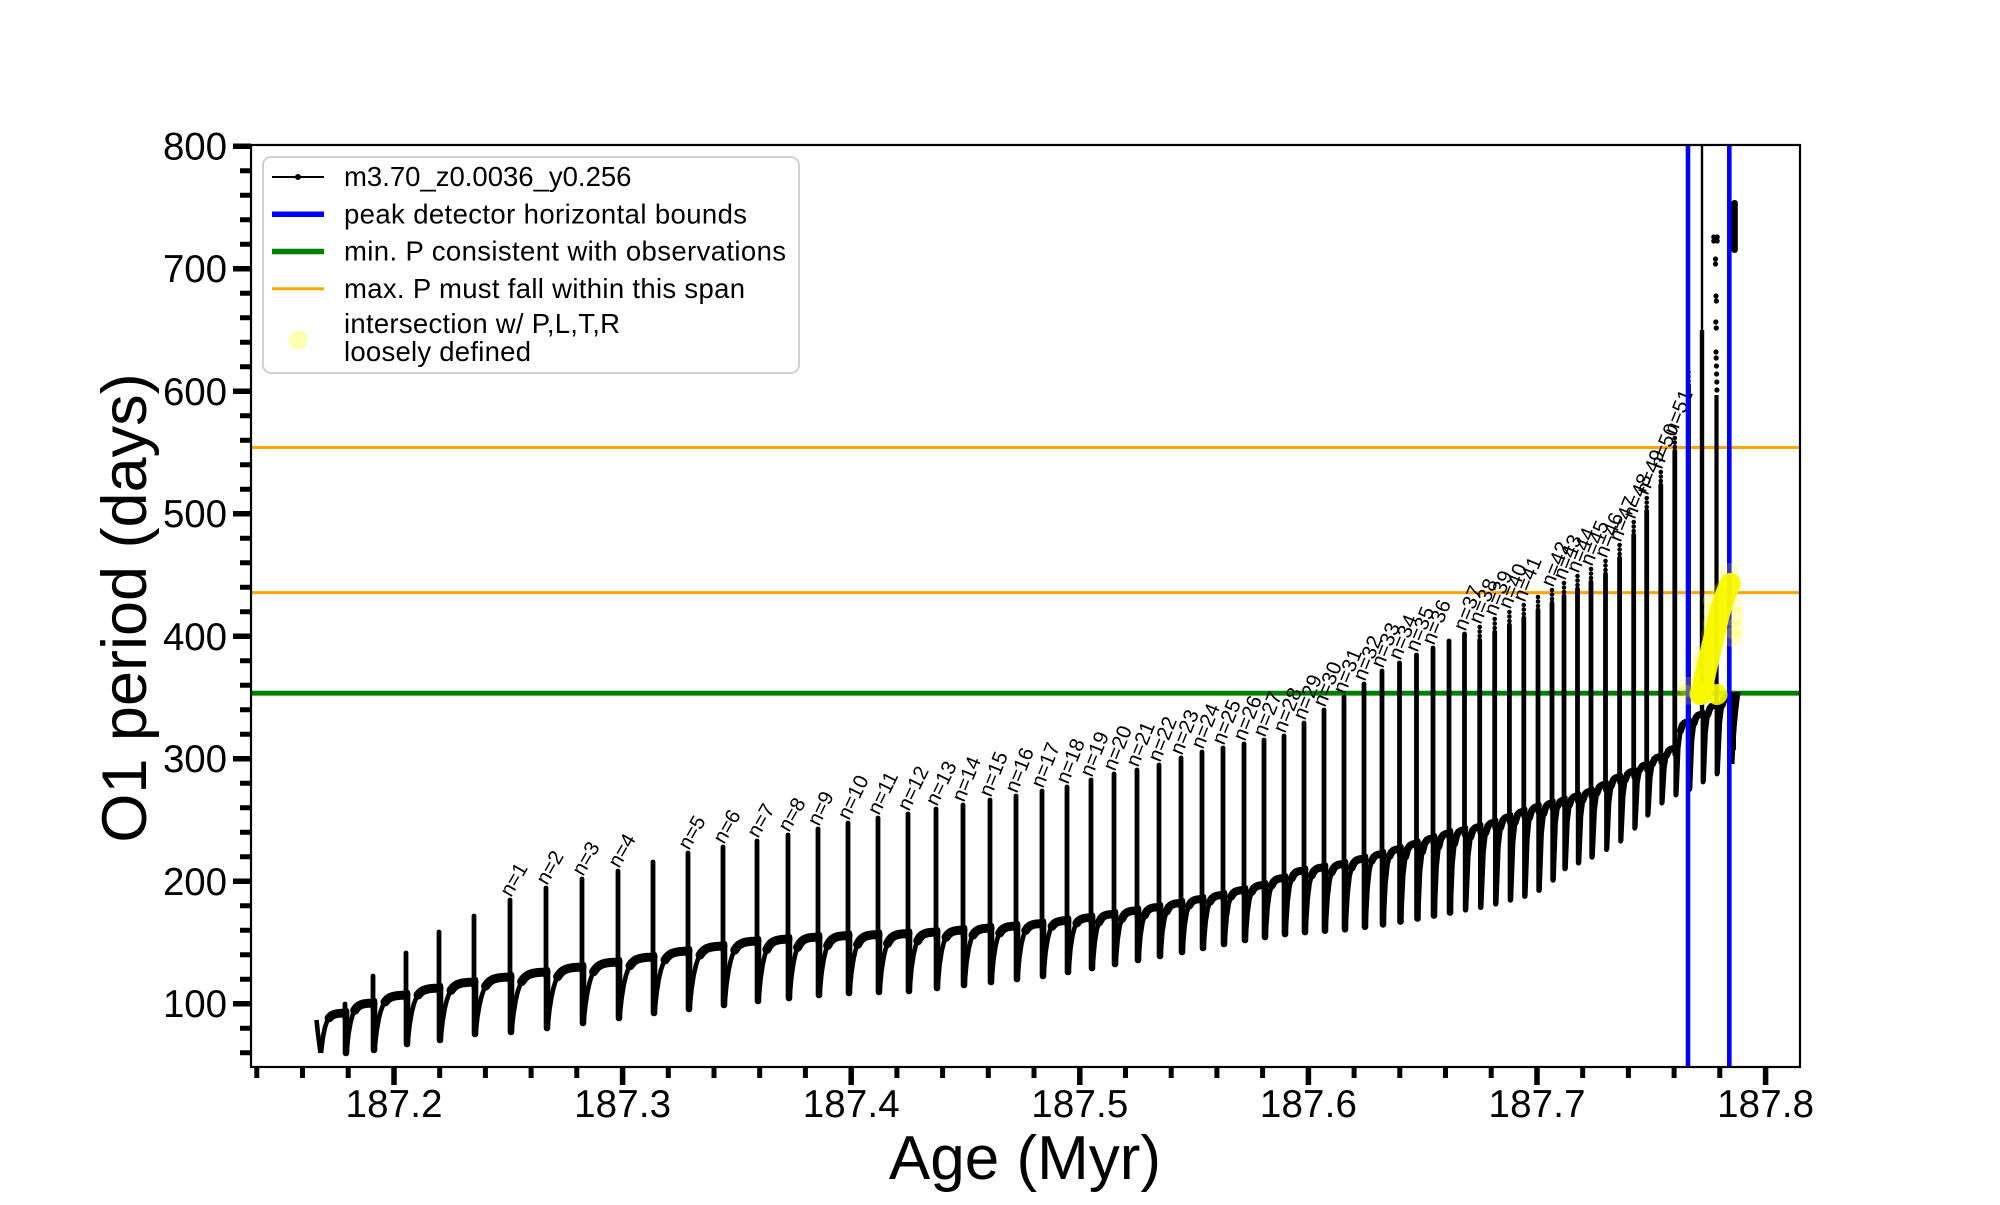 This screenshot has width=2000, height=1205. Describe the element at coordinates (195, 147) in the screenshot. I see `svg-text: 800` at that location.